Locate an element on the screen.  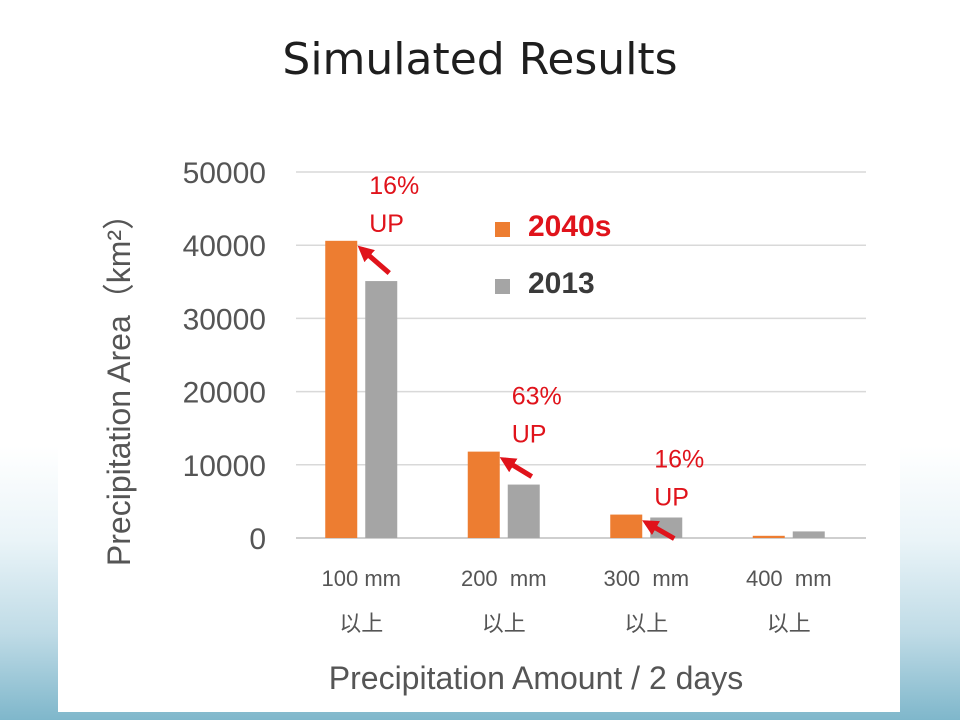
x-tick-label: 300 mm is located at coordinates (646, 578).